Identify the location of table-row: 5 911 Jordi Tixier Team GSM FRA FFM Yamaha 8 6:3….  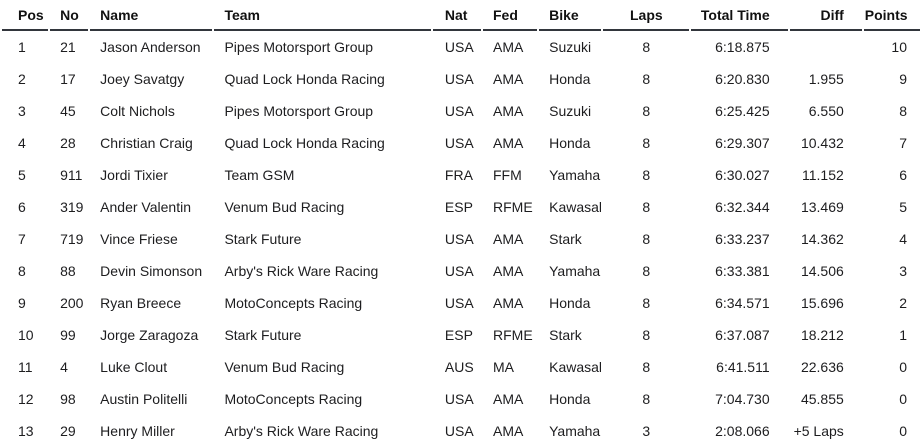
(461, 175).